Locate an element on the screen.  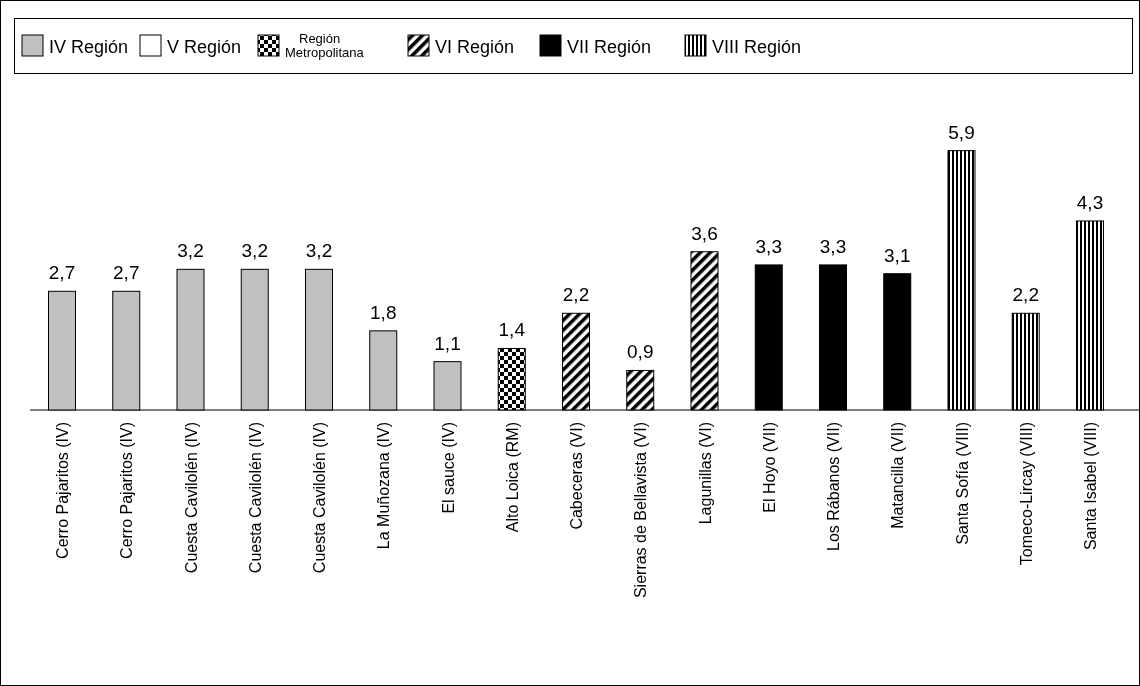
legend-label: Región Metropolitana is located at coordinates (325, 45).